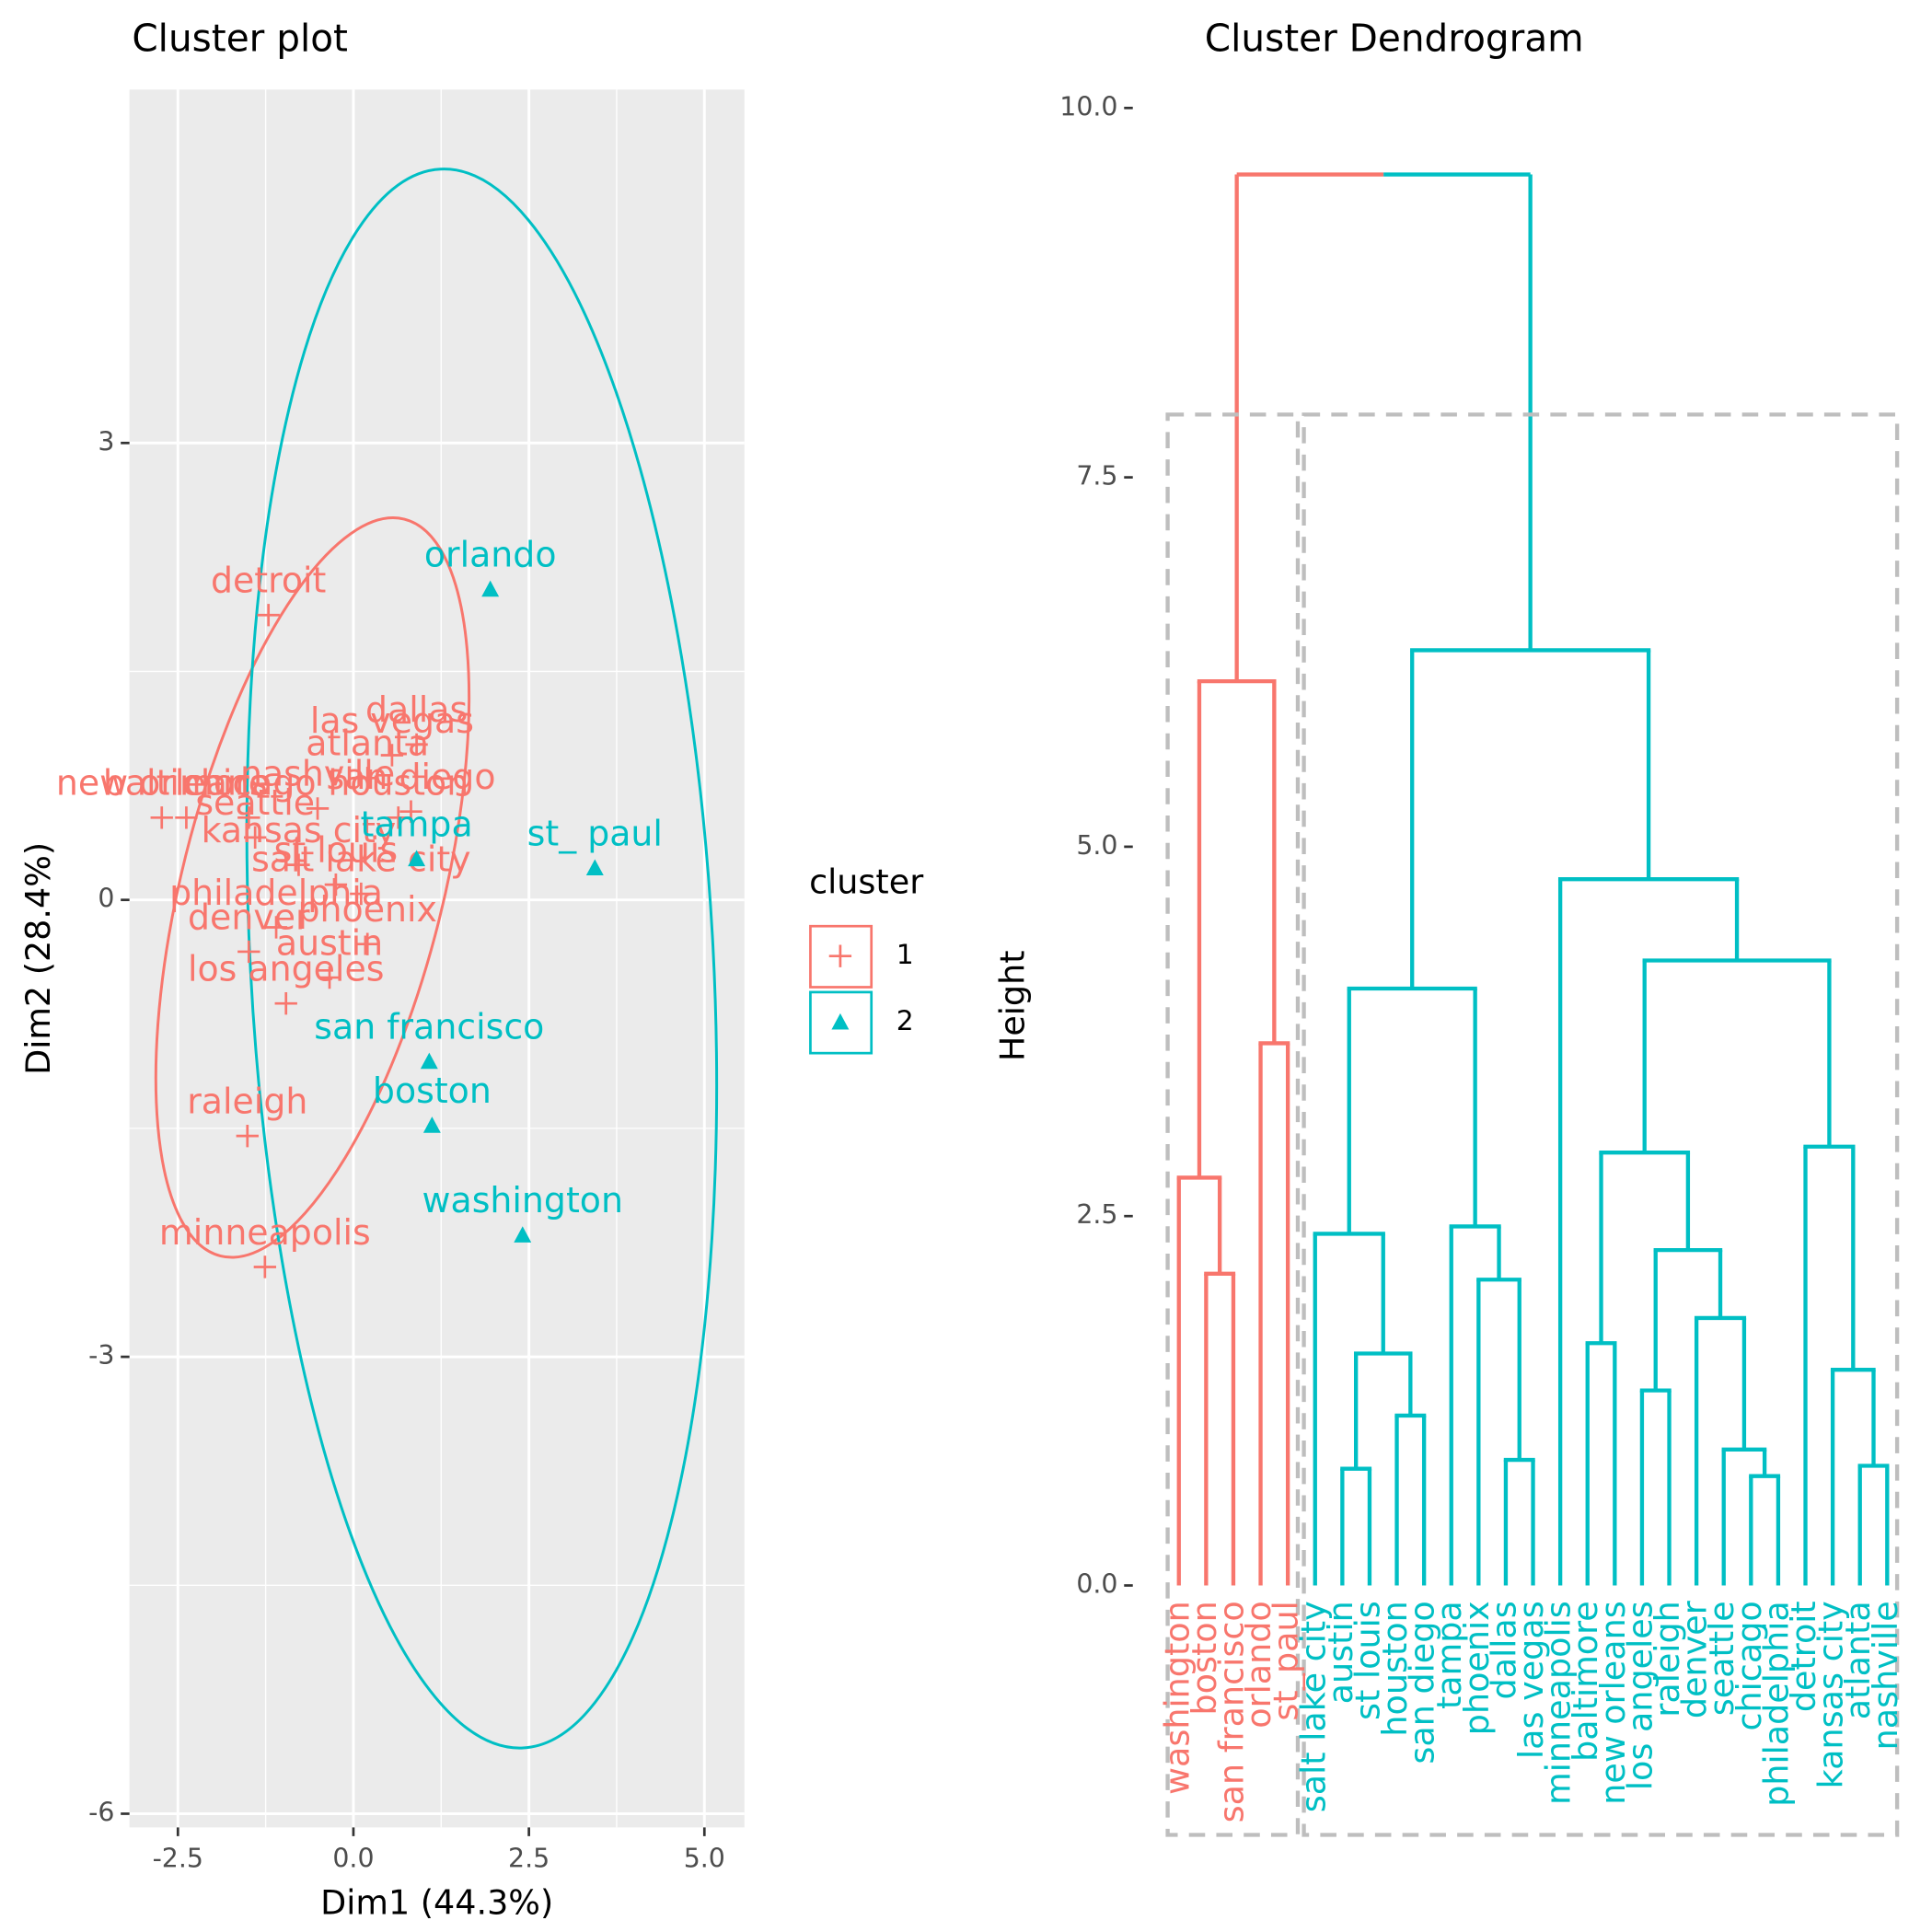 This screenshot has height=1932, width=1932. I want to click on point-label: nashville, so click(317, 774).